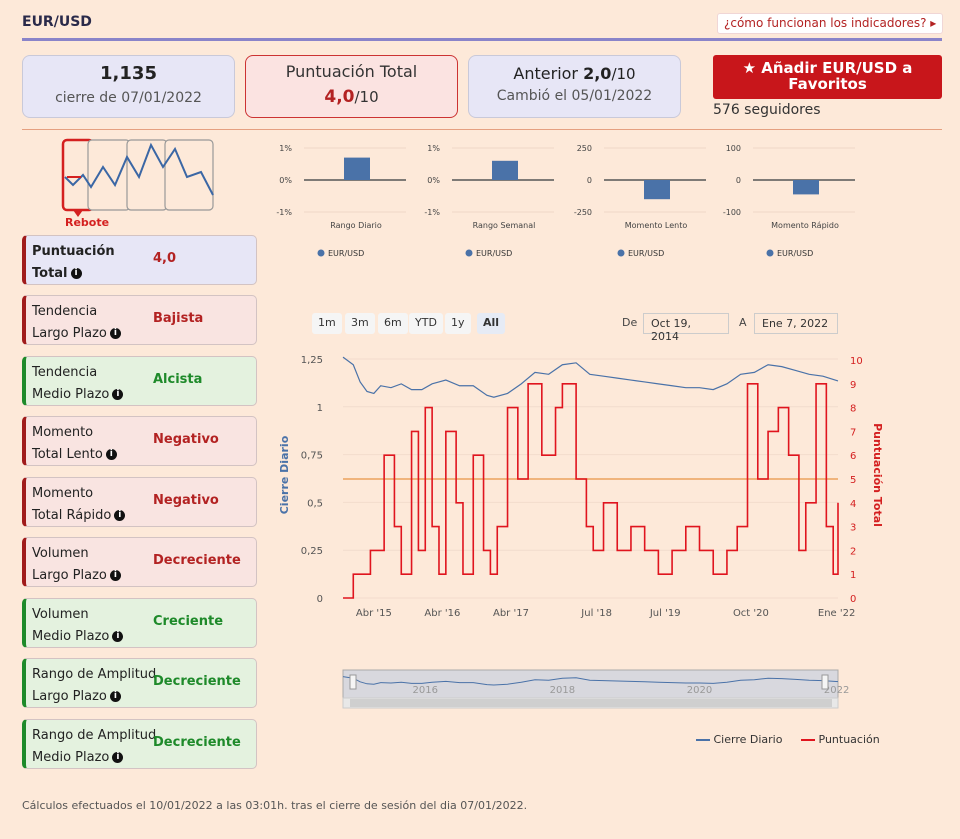  What do you see at coordinates (640, 201) in the screenshot?
I see `mini-chart-3: 250 0 -250 Momento Lento EUR/USD` at bounding box center [640, 201].